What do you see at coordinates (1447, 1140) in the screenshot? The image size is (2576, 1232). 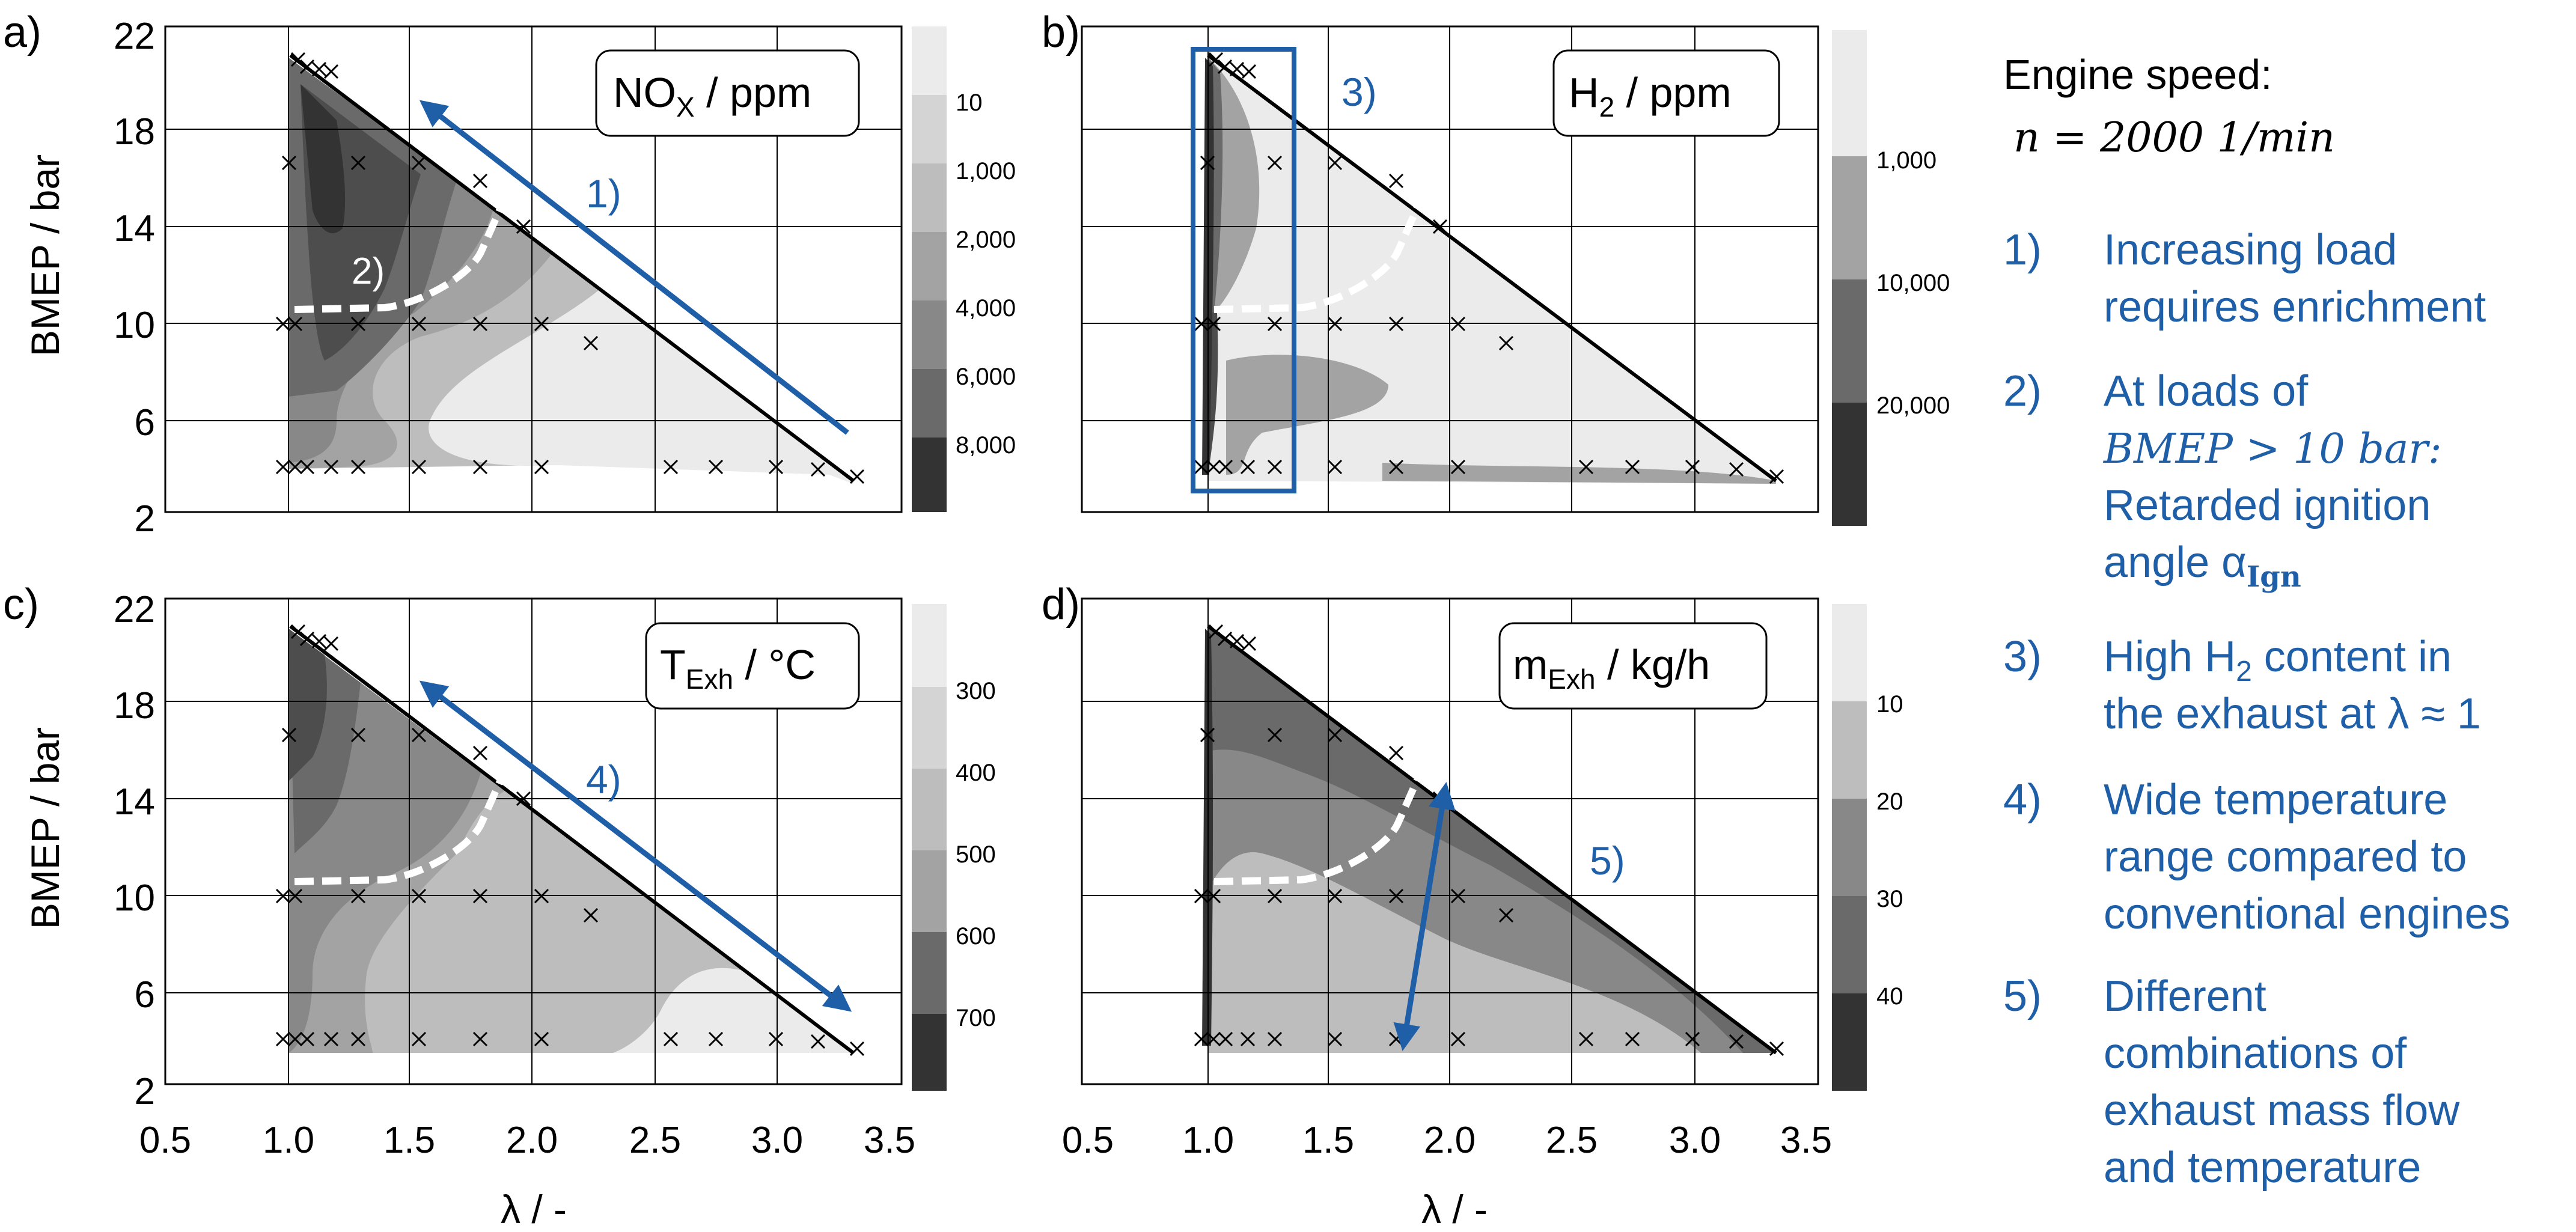 I see `x-tick-labels-d: 0.5 1.0 1.5 2.0 2.5 3.0 3.5` at bounding box center [1447, 1140].